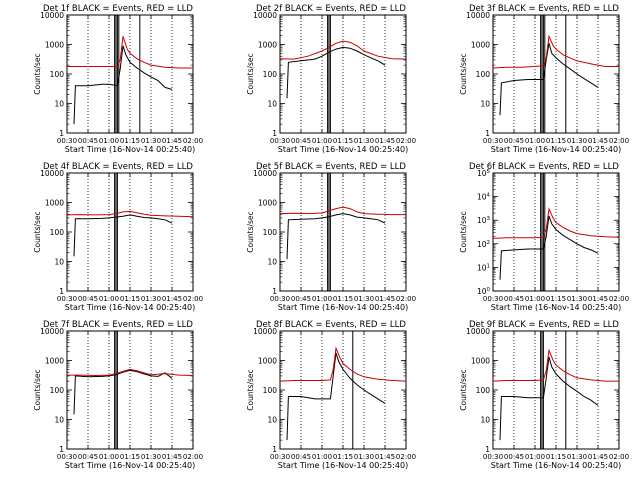 The image size is (640, 480). What do you see at coordinates (484, 197) in the screenshot?
I see `y-tick-label: 104` at bounding box center [484, 197].